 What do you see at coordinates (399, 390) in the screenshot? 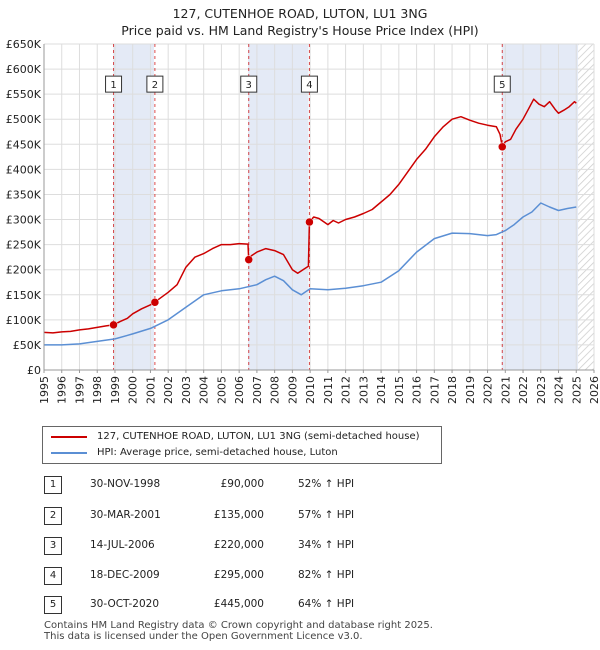
I see `x-tick-label: 2015` at bounding box center [399, 390].